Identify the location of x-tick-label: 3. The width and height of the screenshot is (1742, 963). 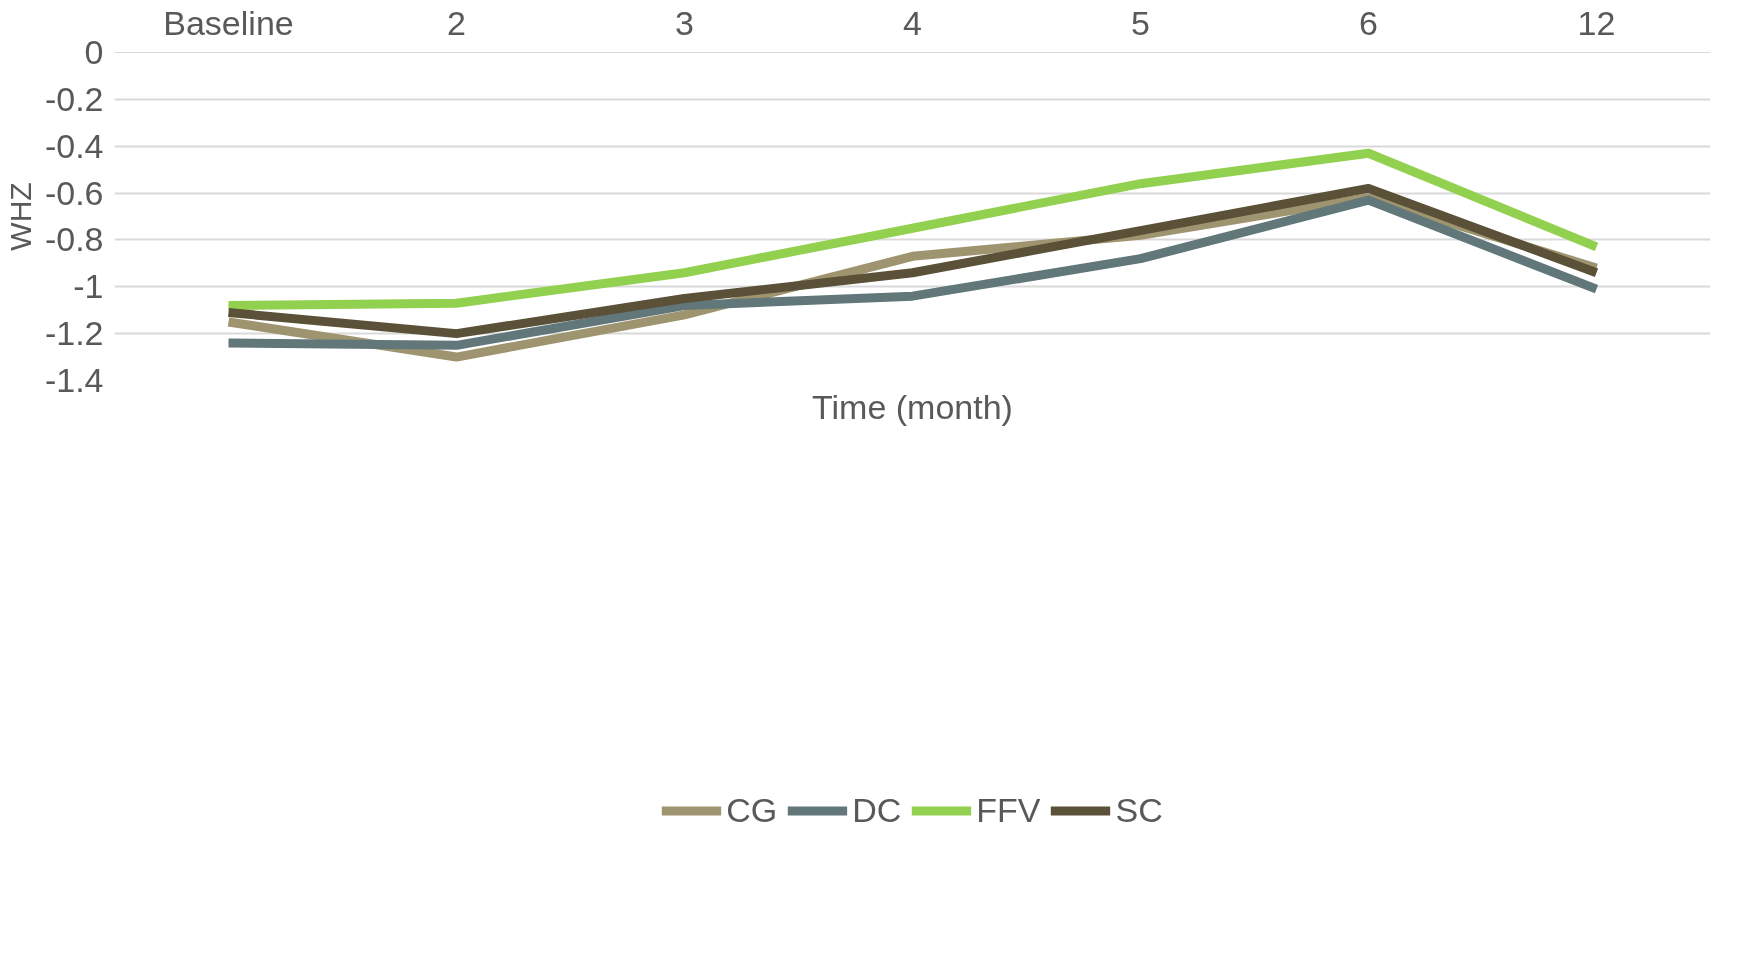
(684, 22).